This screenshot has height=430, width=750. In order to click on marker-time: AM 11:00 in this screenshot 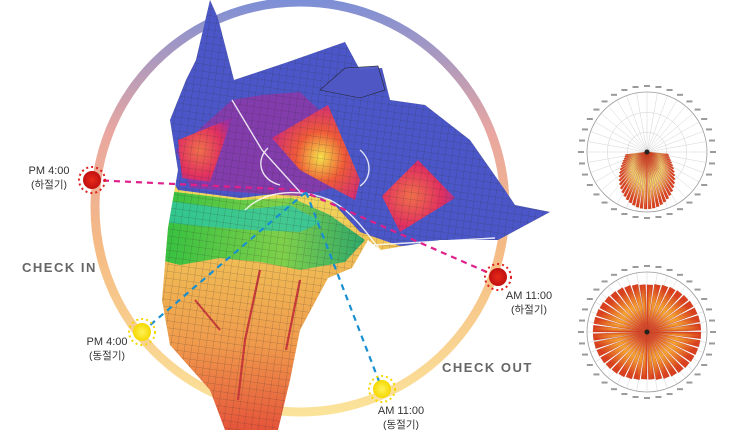, I will do `click(401, 411)`.